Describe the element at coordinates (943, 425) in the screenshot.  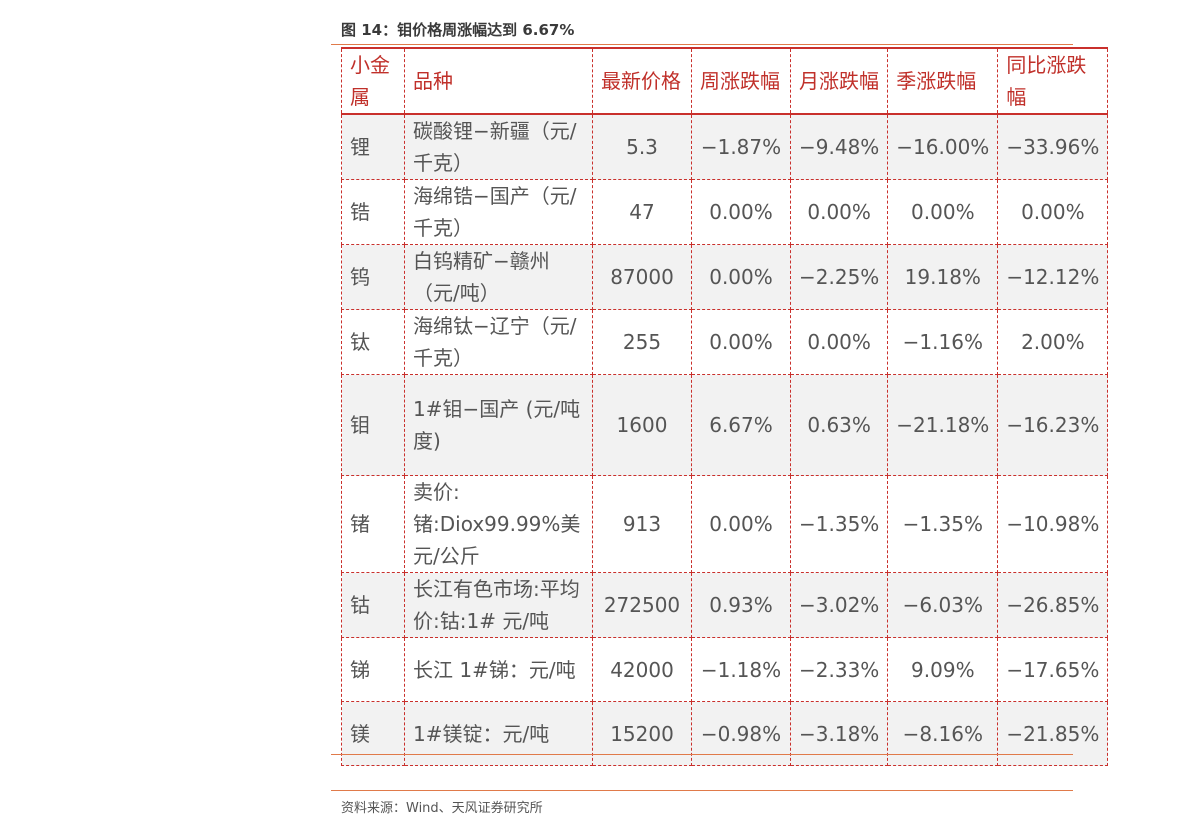
I see `cell-quarter: −21.18%` at that location.